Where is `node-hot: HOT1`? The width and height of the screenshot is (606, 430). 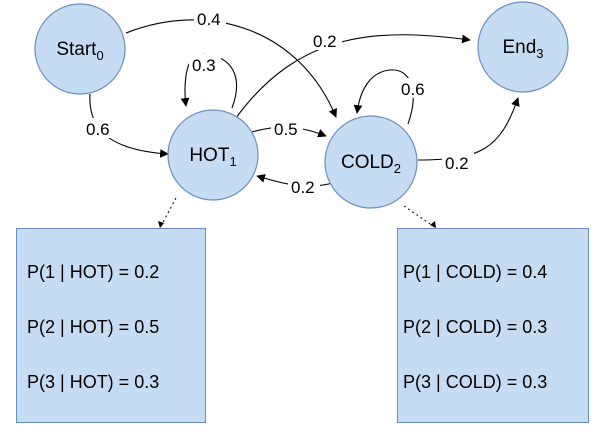 node-hot: HOT1 is located at coordinates (213, 155).